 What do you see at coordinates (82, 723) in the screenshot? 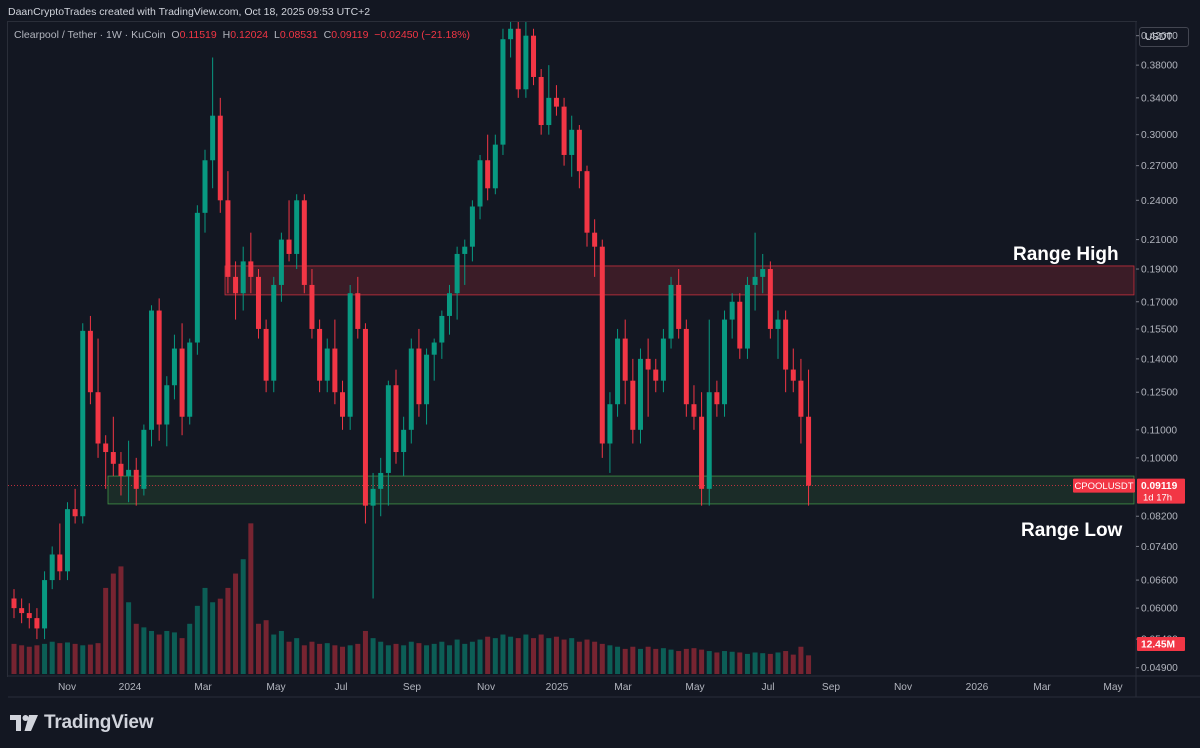
I see `tradingview-logo: TradingView` at bounding box center [82, 723].